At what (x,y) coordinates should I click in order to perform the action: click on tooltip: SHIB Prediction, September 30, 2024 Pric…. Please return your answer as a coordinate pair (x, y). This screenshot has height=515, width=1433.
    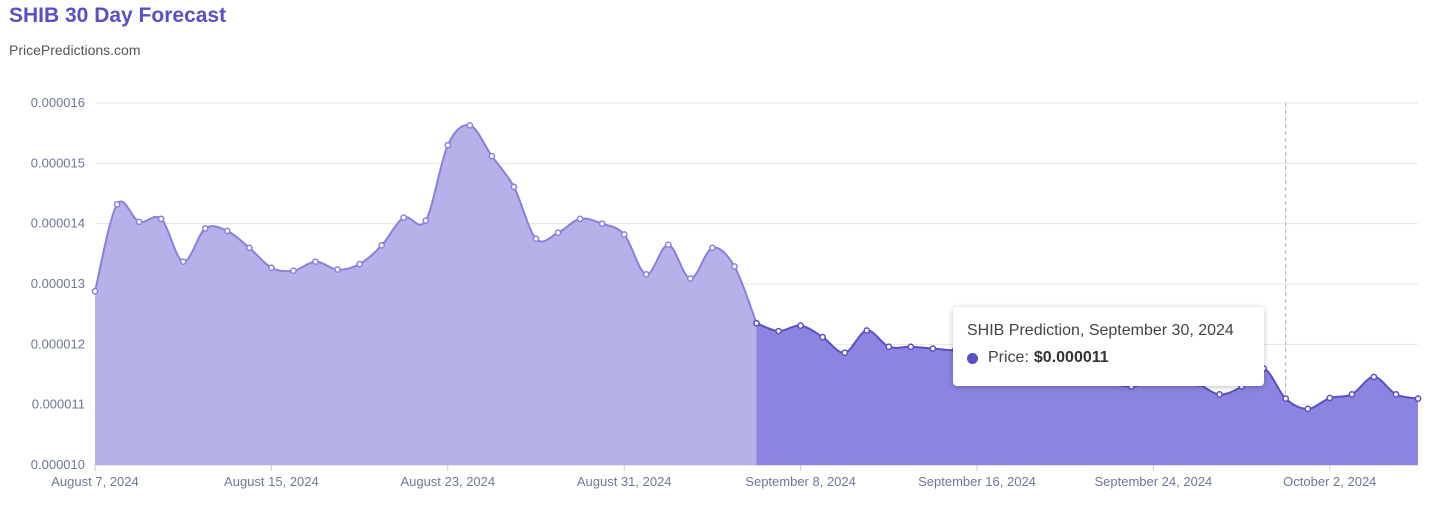
    Looking at the image, I should click on (1108, 346).